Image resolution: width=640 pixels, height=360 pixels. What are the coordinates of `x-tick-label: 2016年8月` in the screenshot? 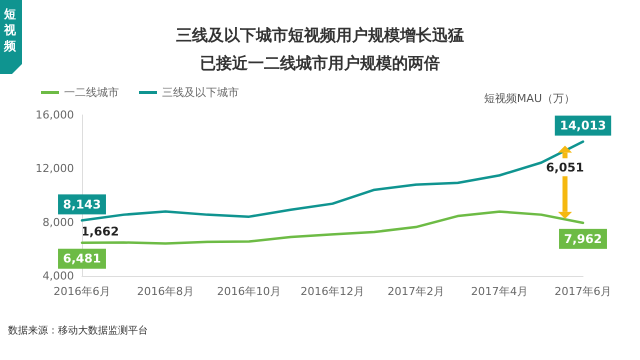 It's located at (165, 291).